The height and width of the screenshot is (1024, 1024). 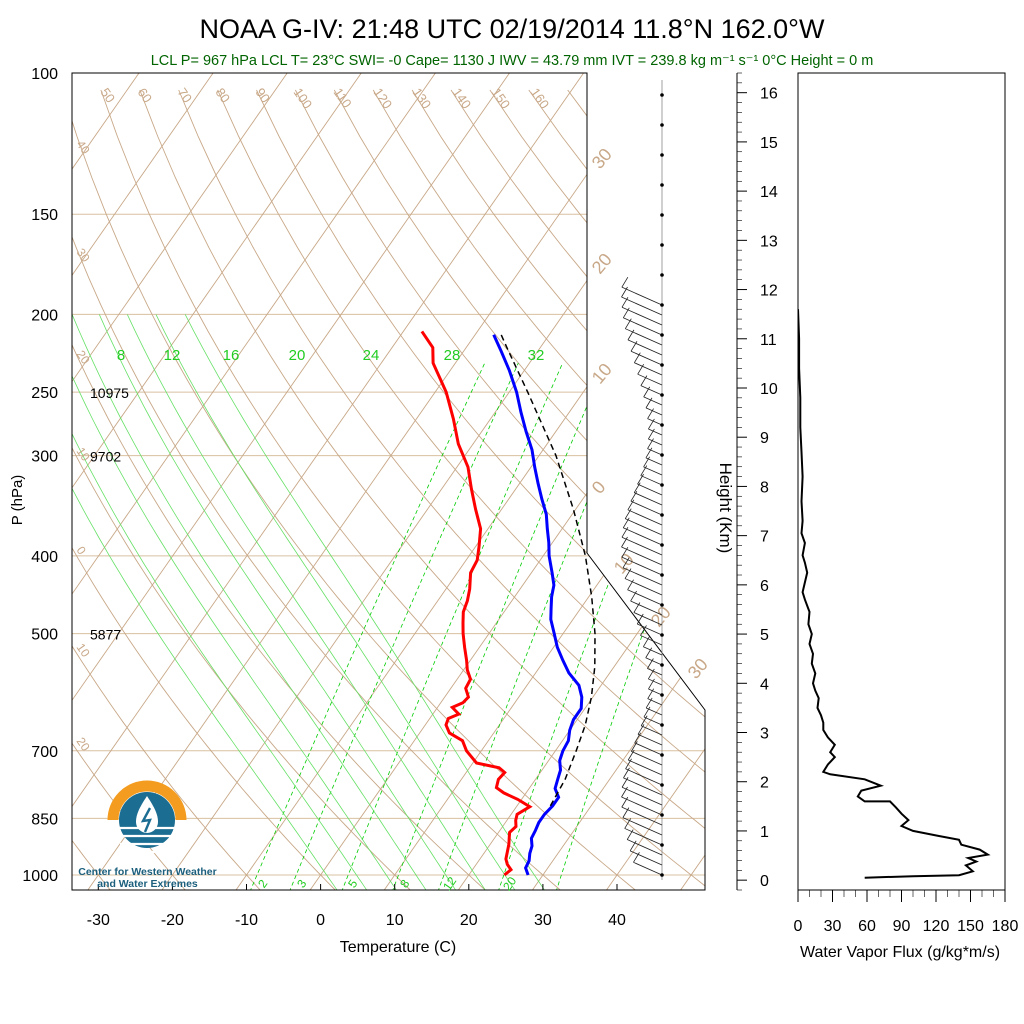 I want to click on y-tick-label: 850, so click(x=44, y=819).